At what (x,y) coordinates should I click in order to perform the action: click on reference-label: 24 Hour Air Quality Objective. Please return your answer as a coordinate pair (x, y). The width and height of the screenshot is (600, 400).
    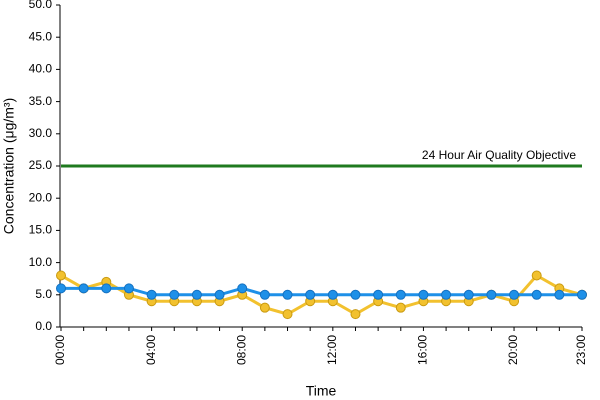
    Looking at the image, I should click on (499, 155).